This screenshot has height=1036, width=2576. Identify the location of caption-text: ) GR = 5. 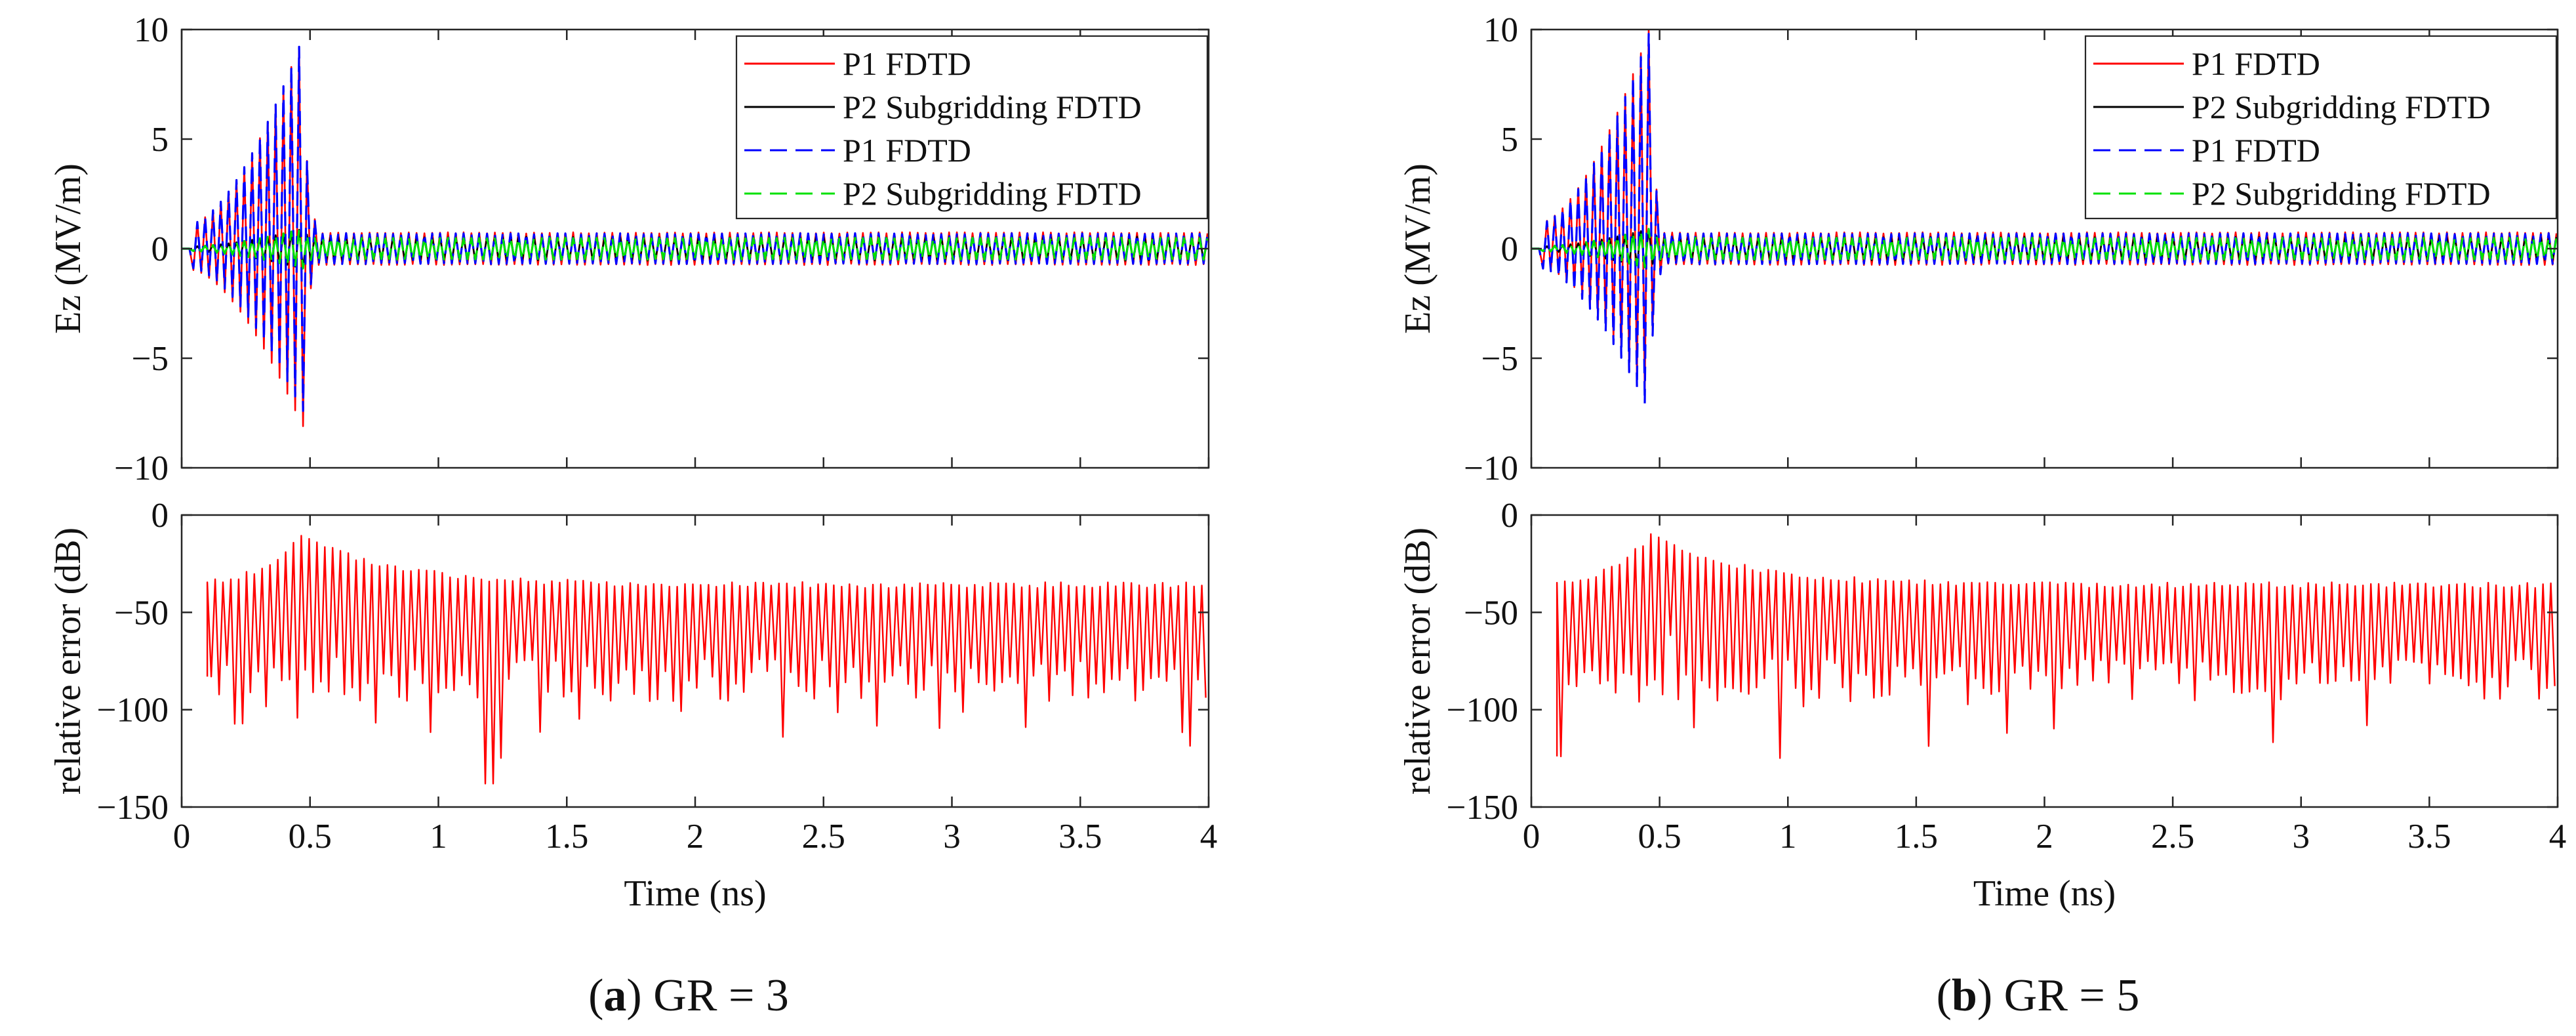
(2058, 995).